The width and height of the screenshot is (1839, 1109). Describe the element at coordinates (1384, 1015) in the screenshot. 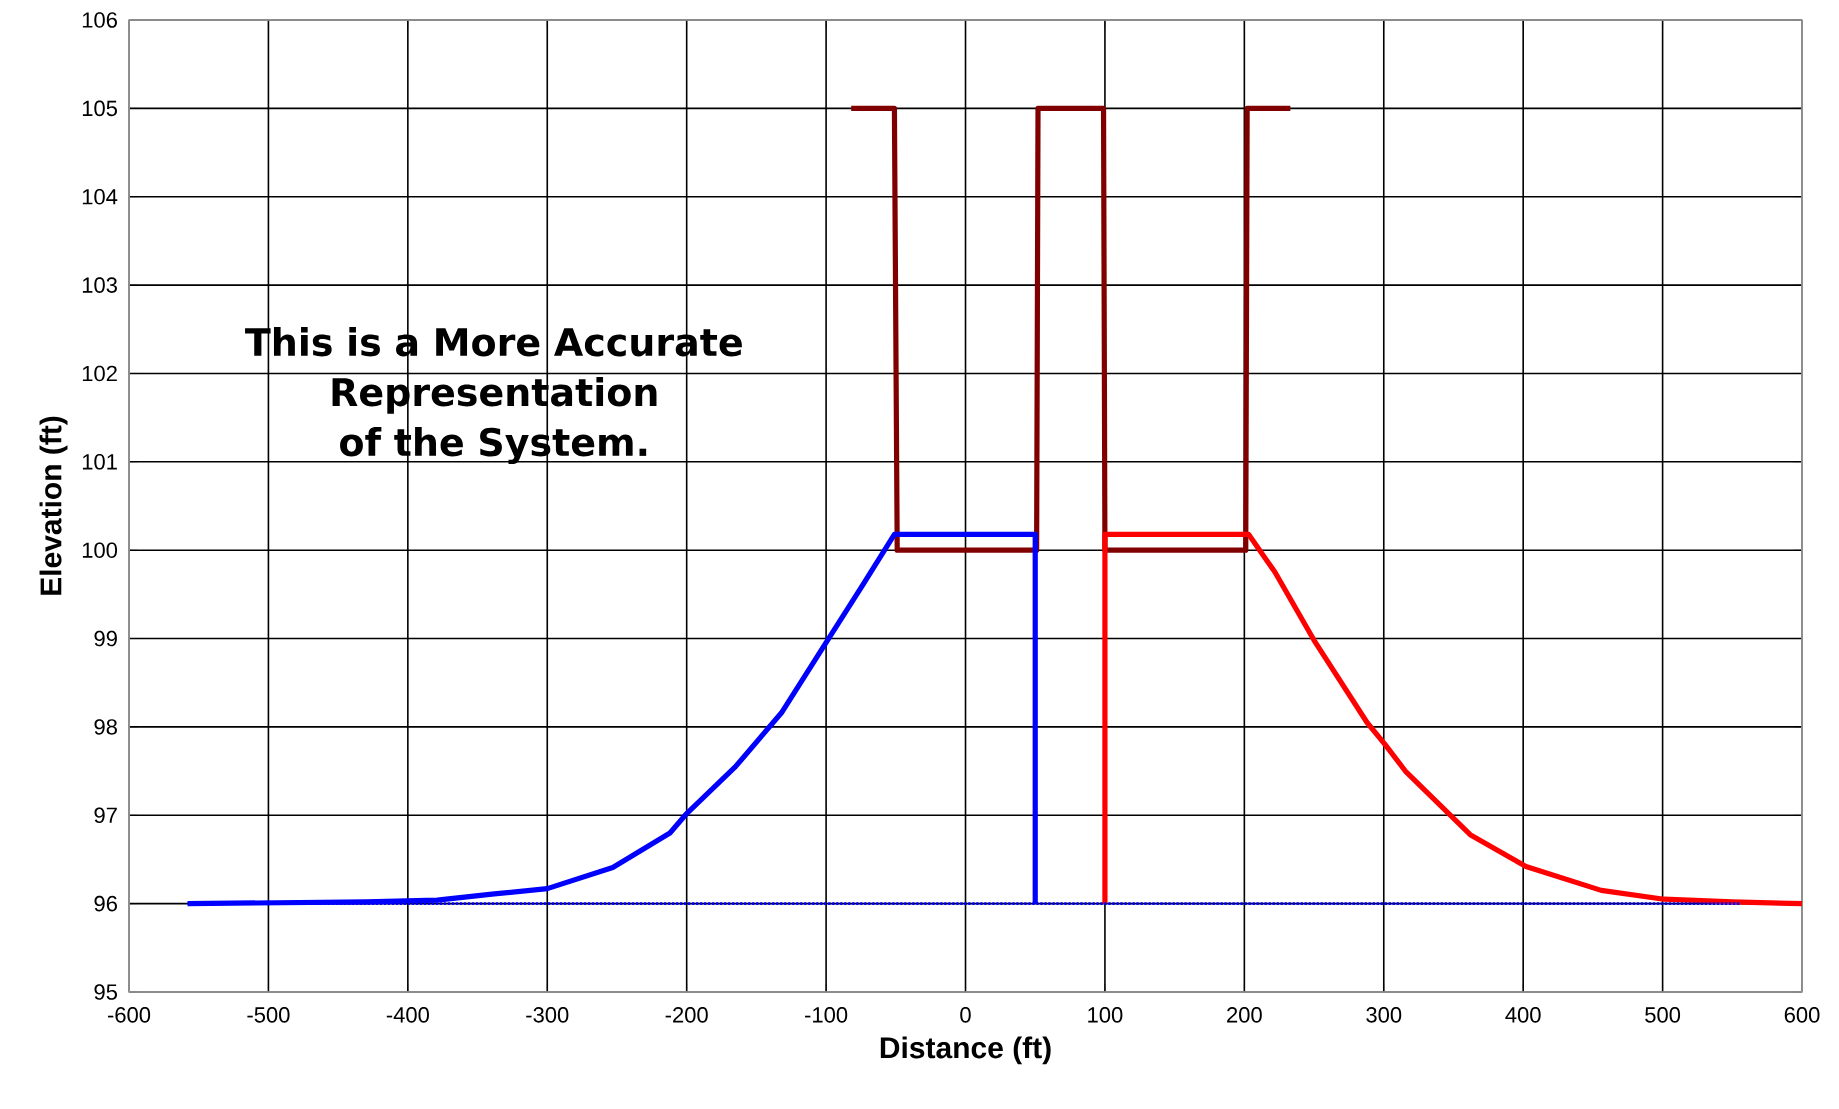

I see `x-tick-label: 300` at that location.